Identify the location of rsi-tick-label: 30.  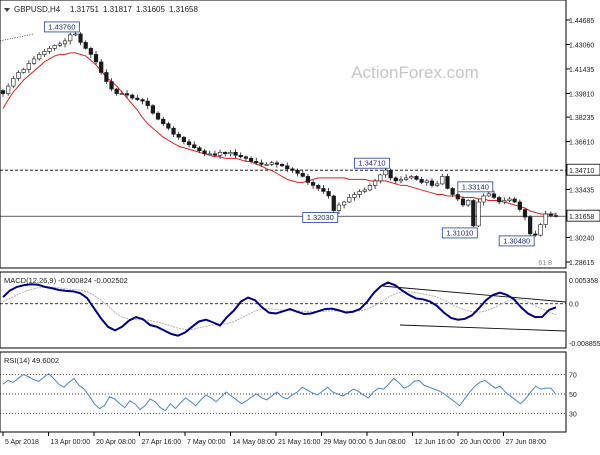
(573, 414).